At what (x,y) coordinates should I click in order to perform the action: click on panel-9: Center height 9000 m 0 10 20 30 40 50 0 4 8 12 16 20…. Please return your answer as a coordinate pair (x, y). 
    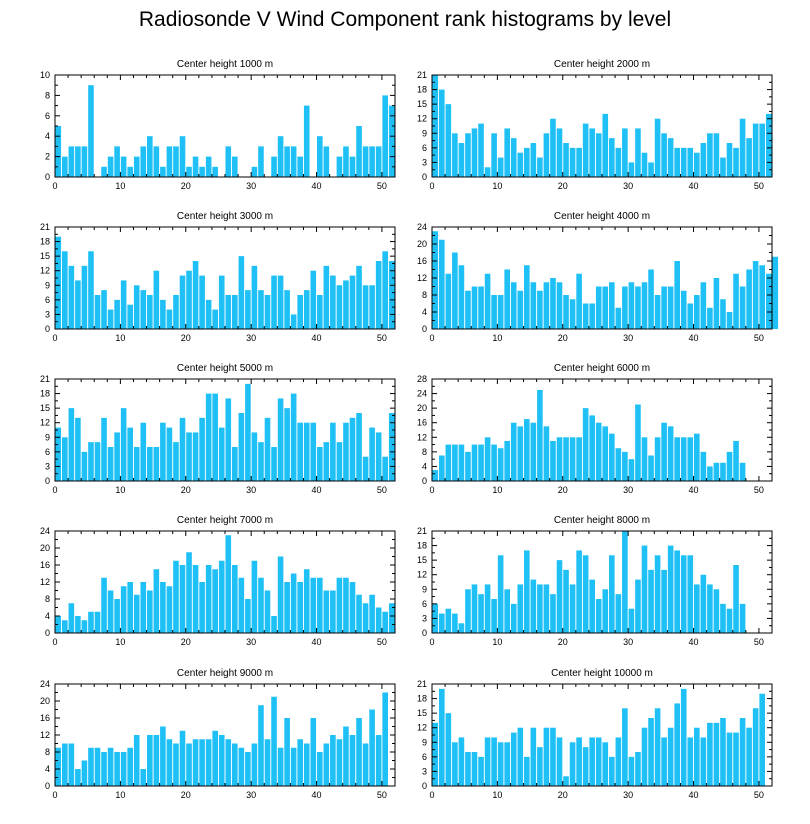
    Looking at the image, I should click on (218, 734).